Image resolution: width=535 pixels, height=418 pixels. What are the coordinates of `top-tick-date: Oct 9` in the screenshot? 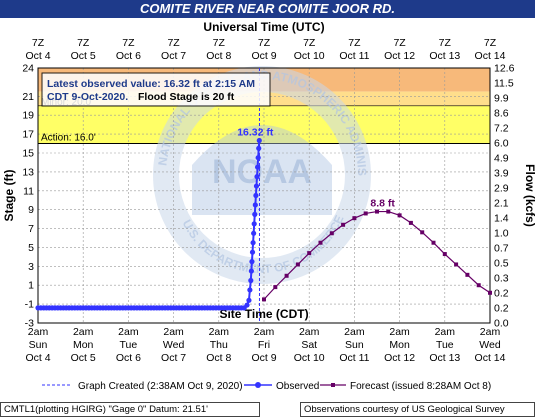 It's located at (263, 56).